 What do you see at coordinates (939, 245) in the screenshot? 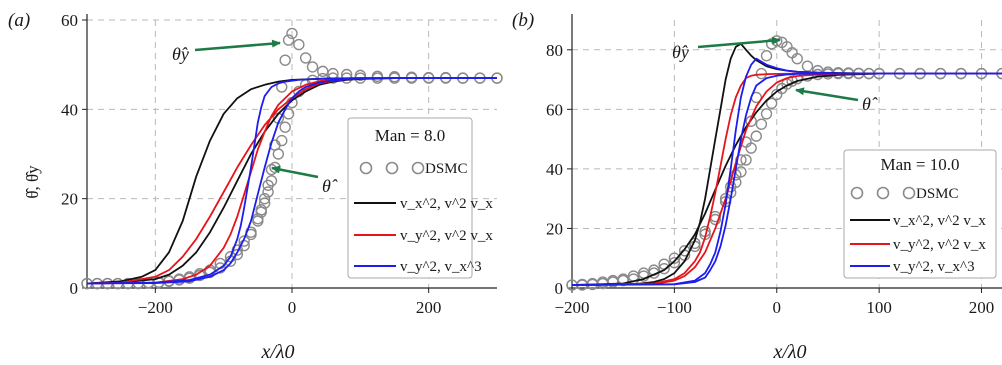
I see `panel-b-legend-item-2: v_y^2, v^2 v_x` at bounding box center [939, 245].